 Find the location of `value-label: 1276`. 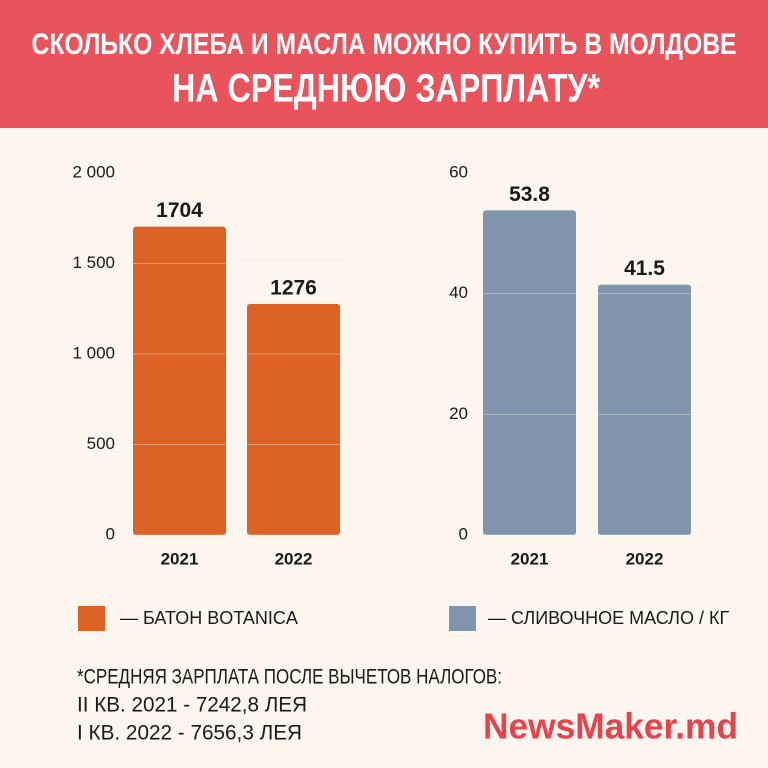

value-label: 1276 is located at coordinates (293, 288).